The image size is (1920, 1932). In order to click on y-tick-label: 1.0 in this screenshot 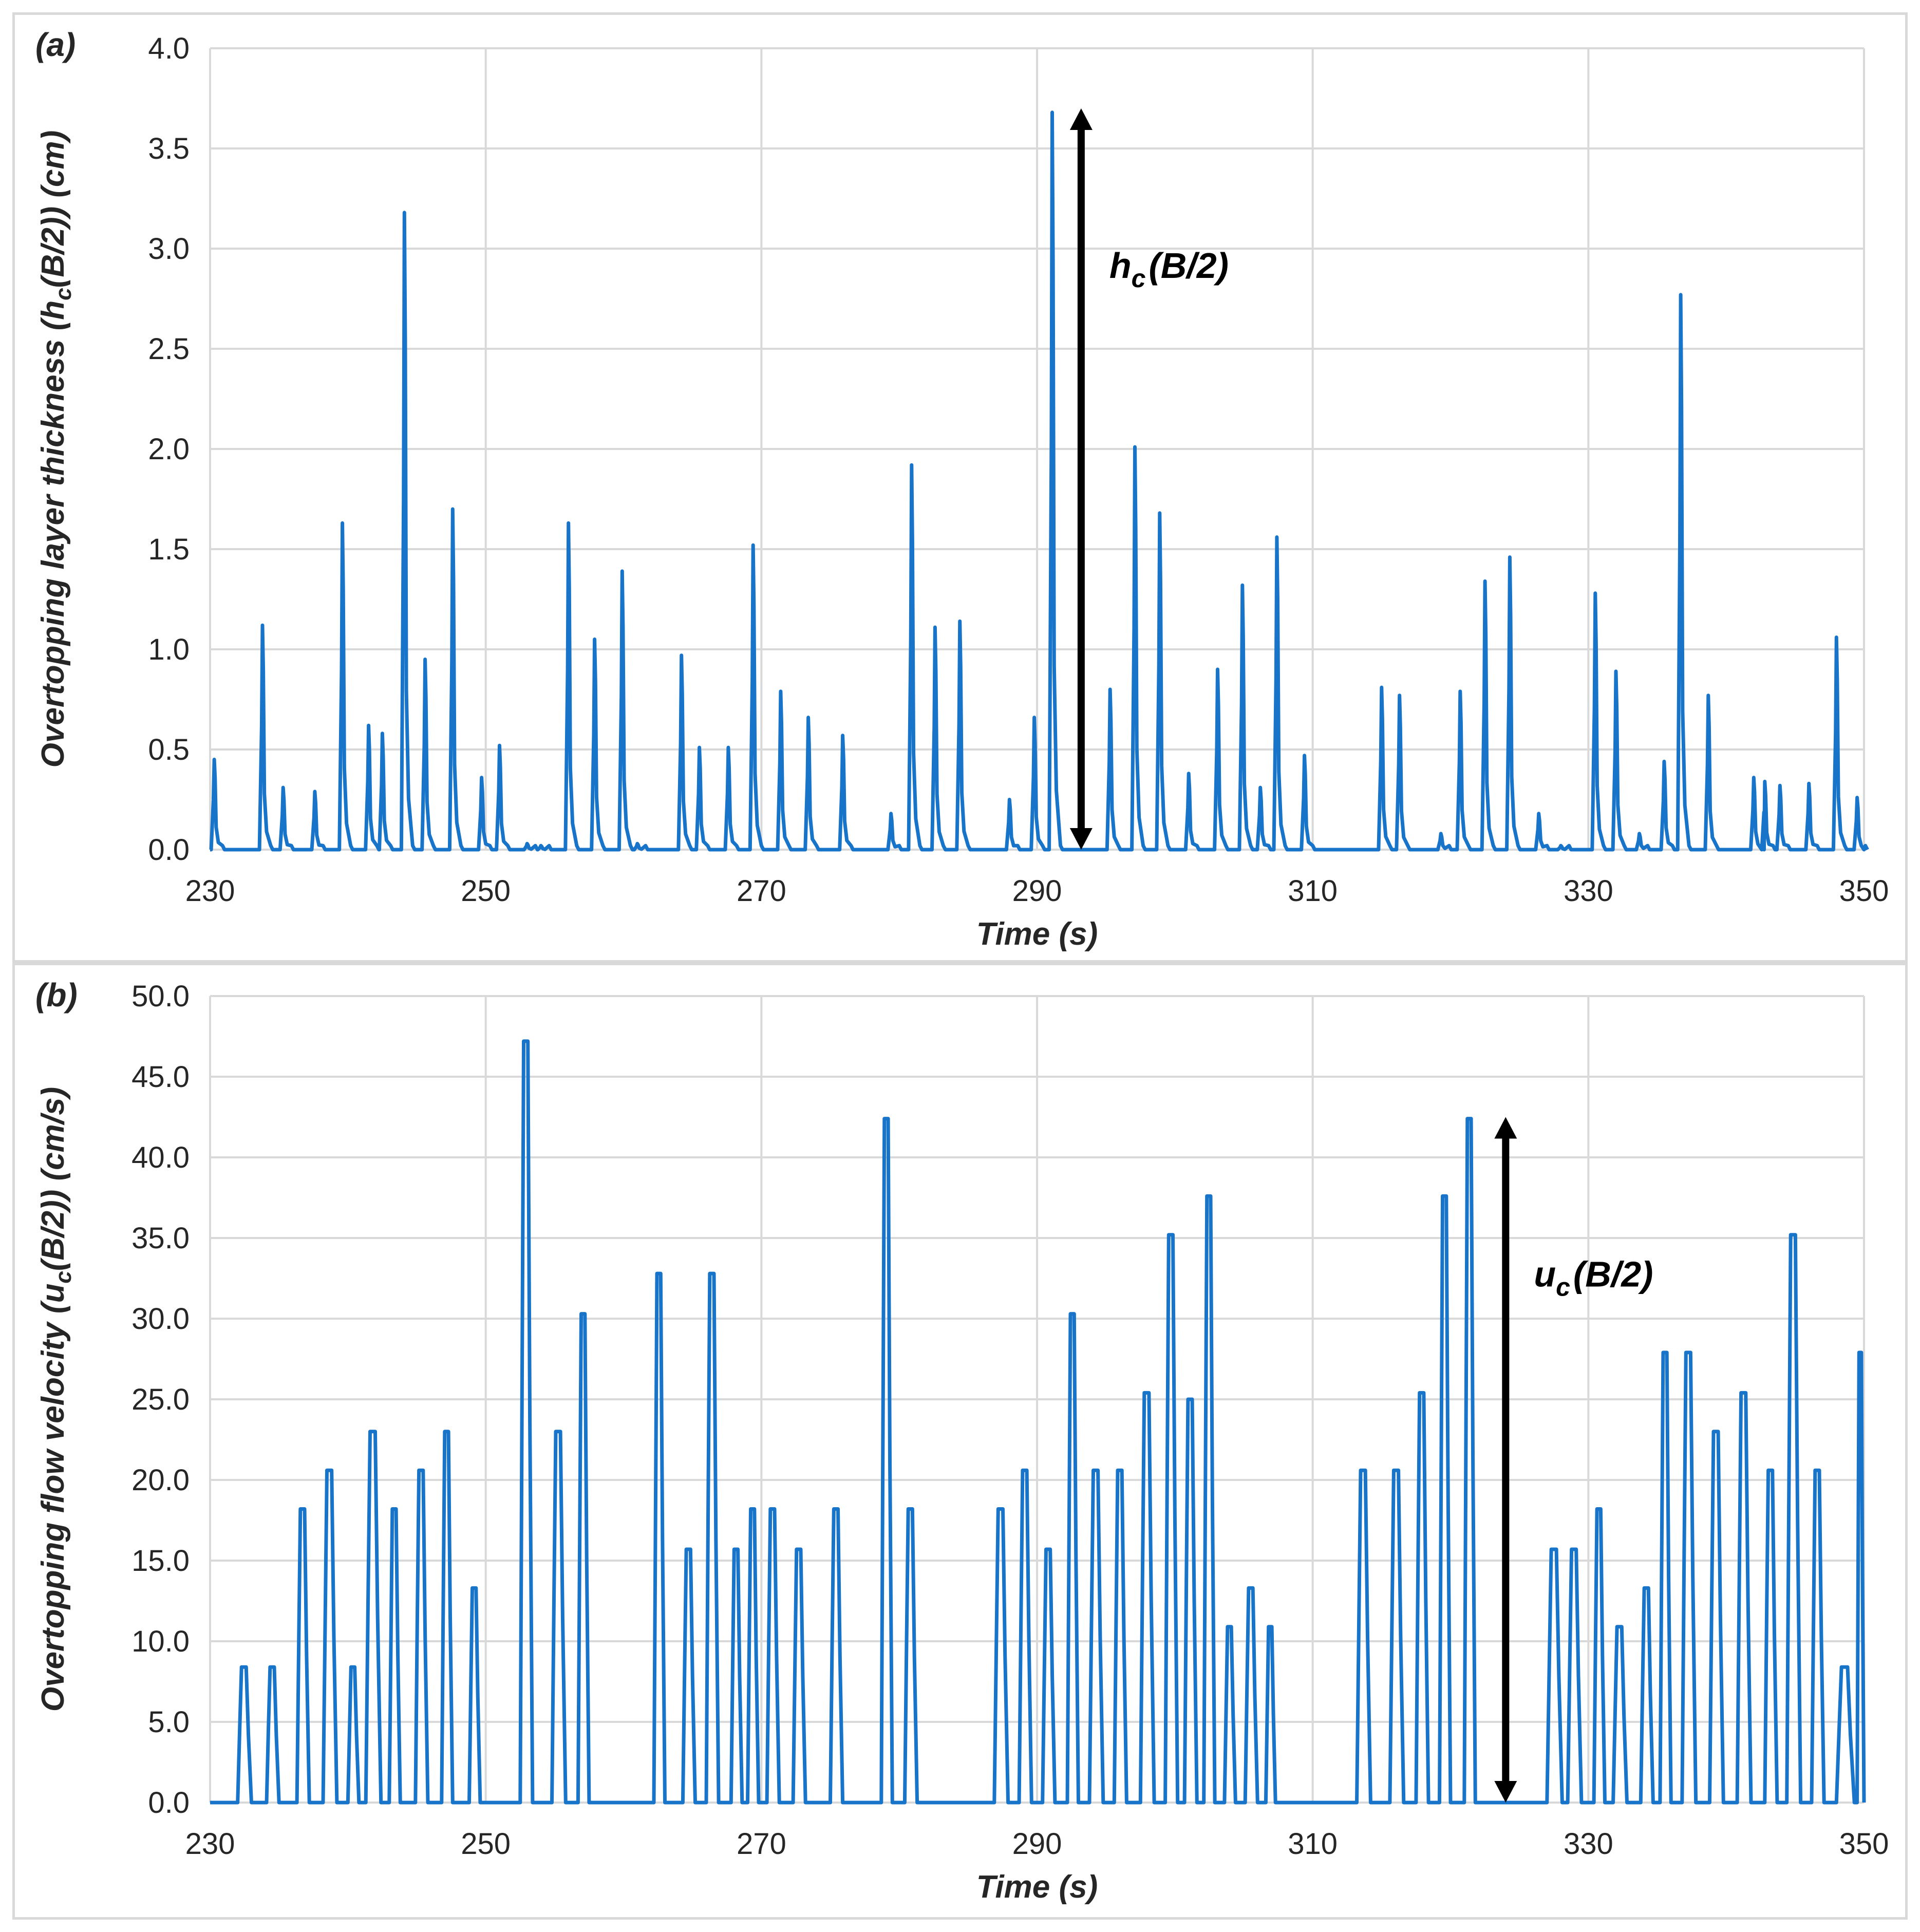, I will do `click(169, 649)`.